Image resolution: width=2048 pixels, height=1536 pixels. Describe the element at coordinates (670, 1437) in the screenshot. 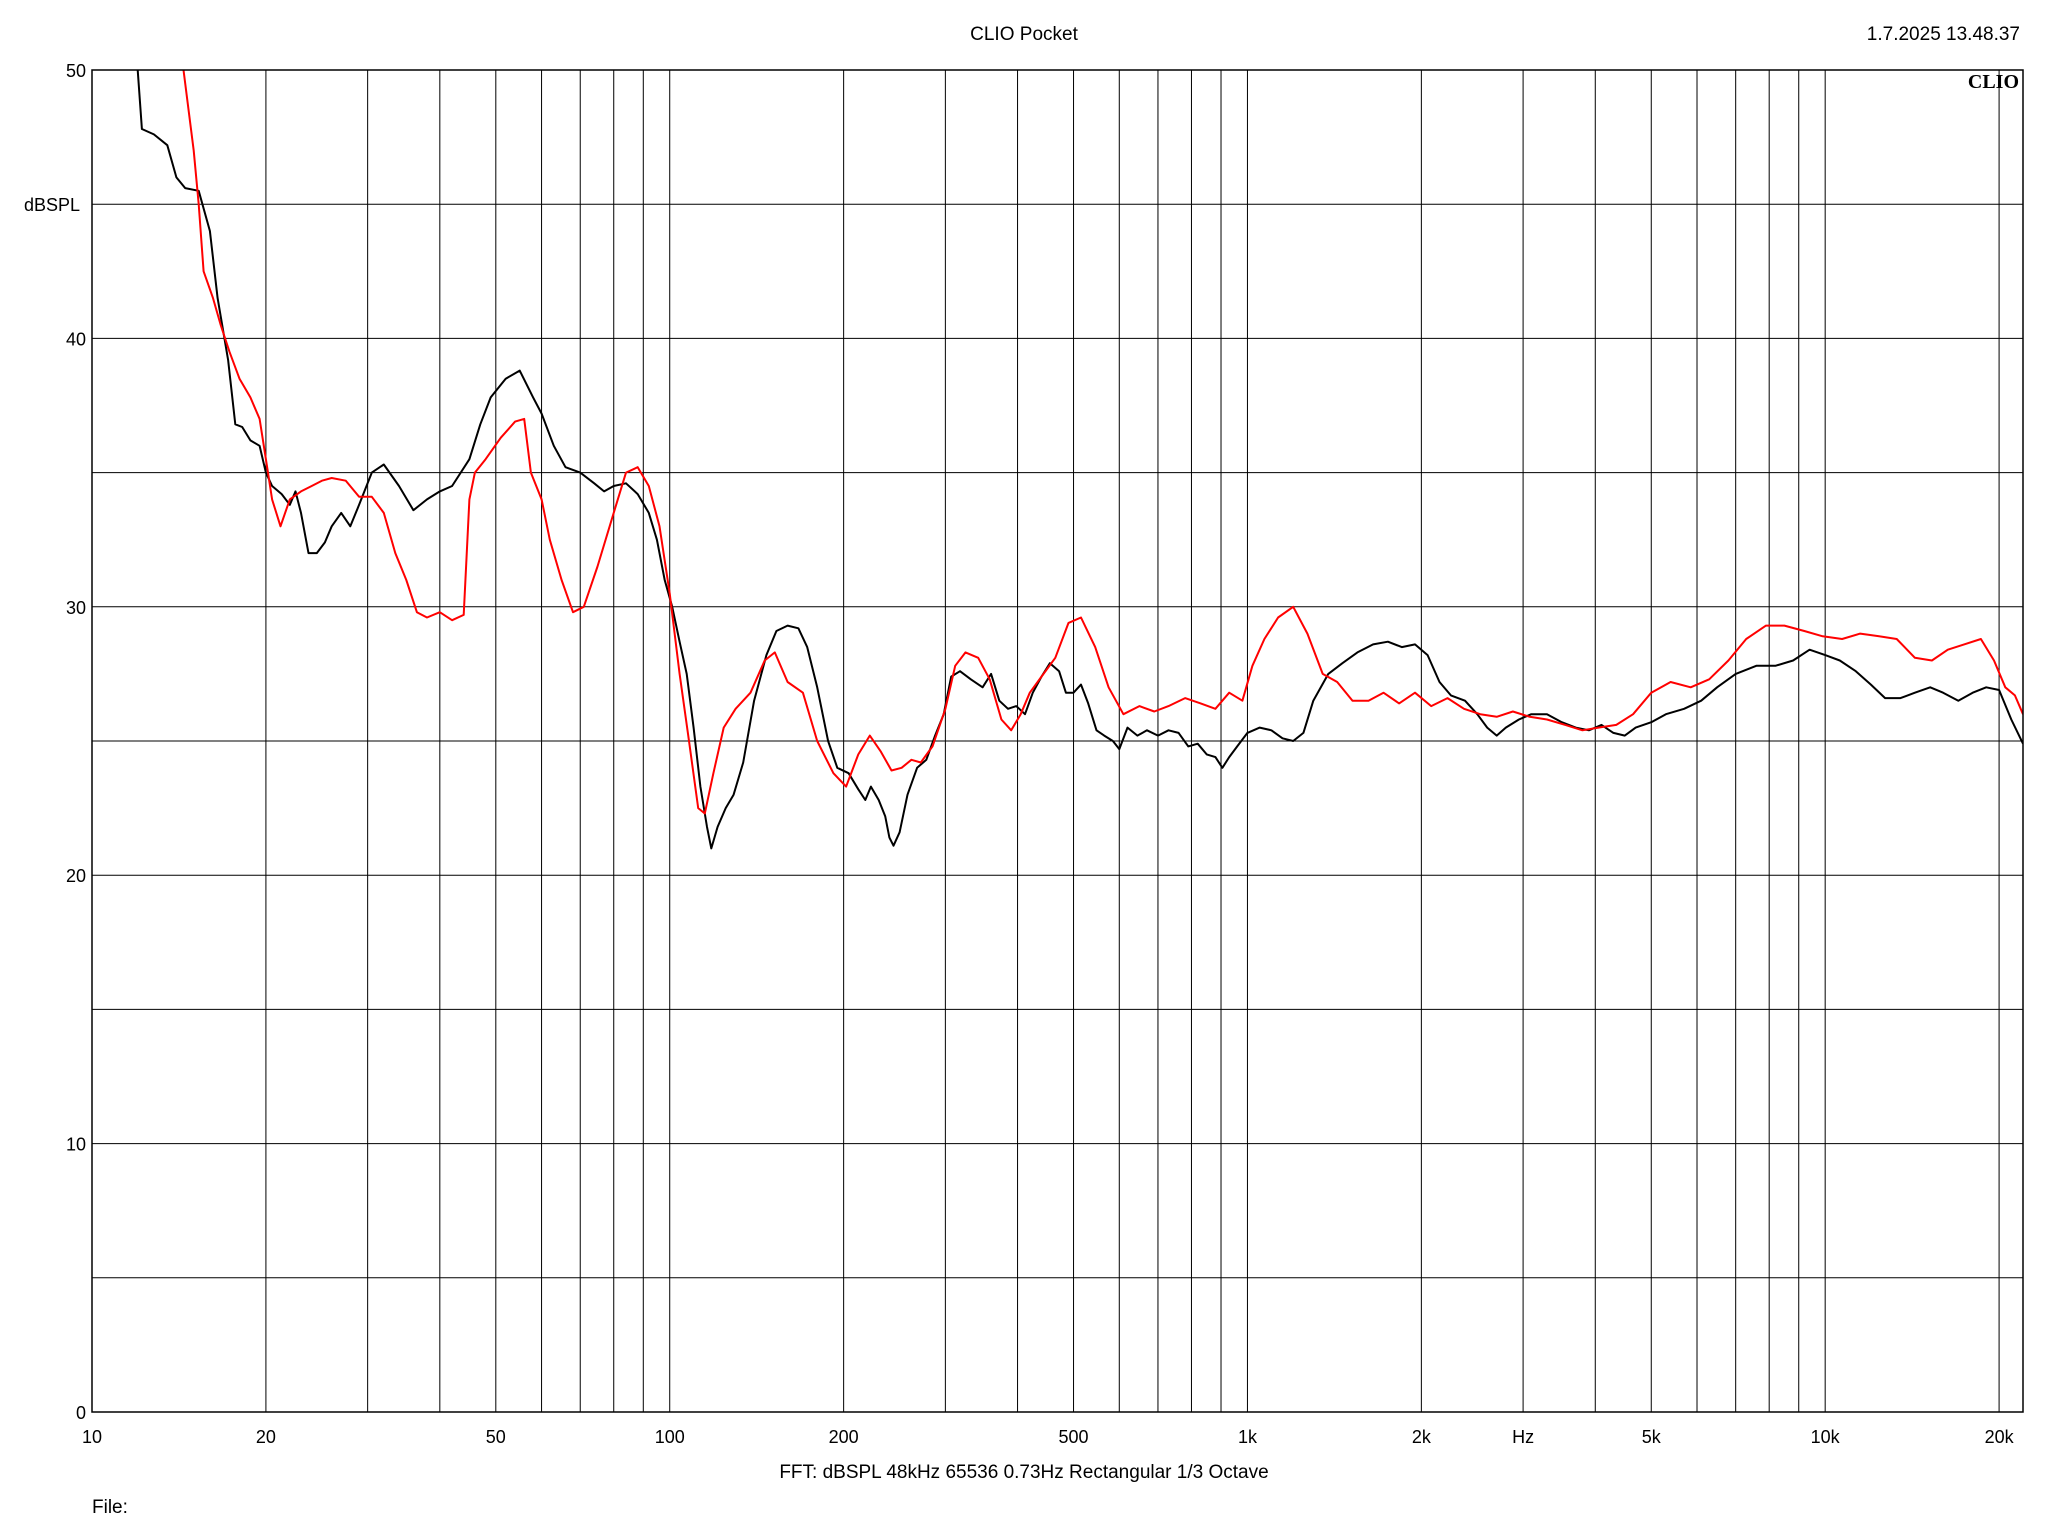

I see `x-tick-label: 100` at that location.